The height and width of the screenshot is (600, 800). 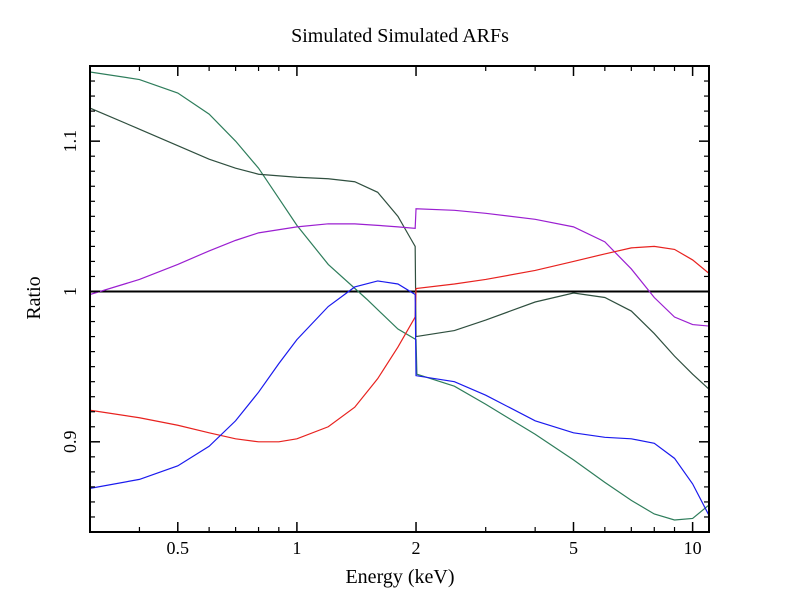 I want to click on y-axis-label: Ratio, so click(x=34, y=297).